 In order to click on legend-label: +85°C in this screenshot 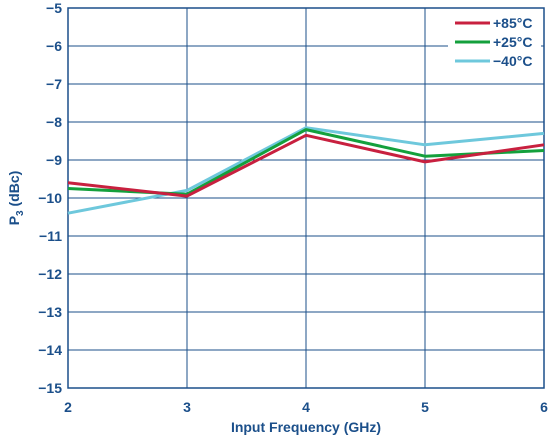, I will do `click(512, 23)`.